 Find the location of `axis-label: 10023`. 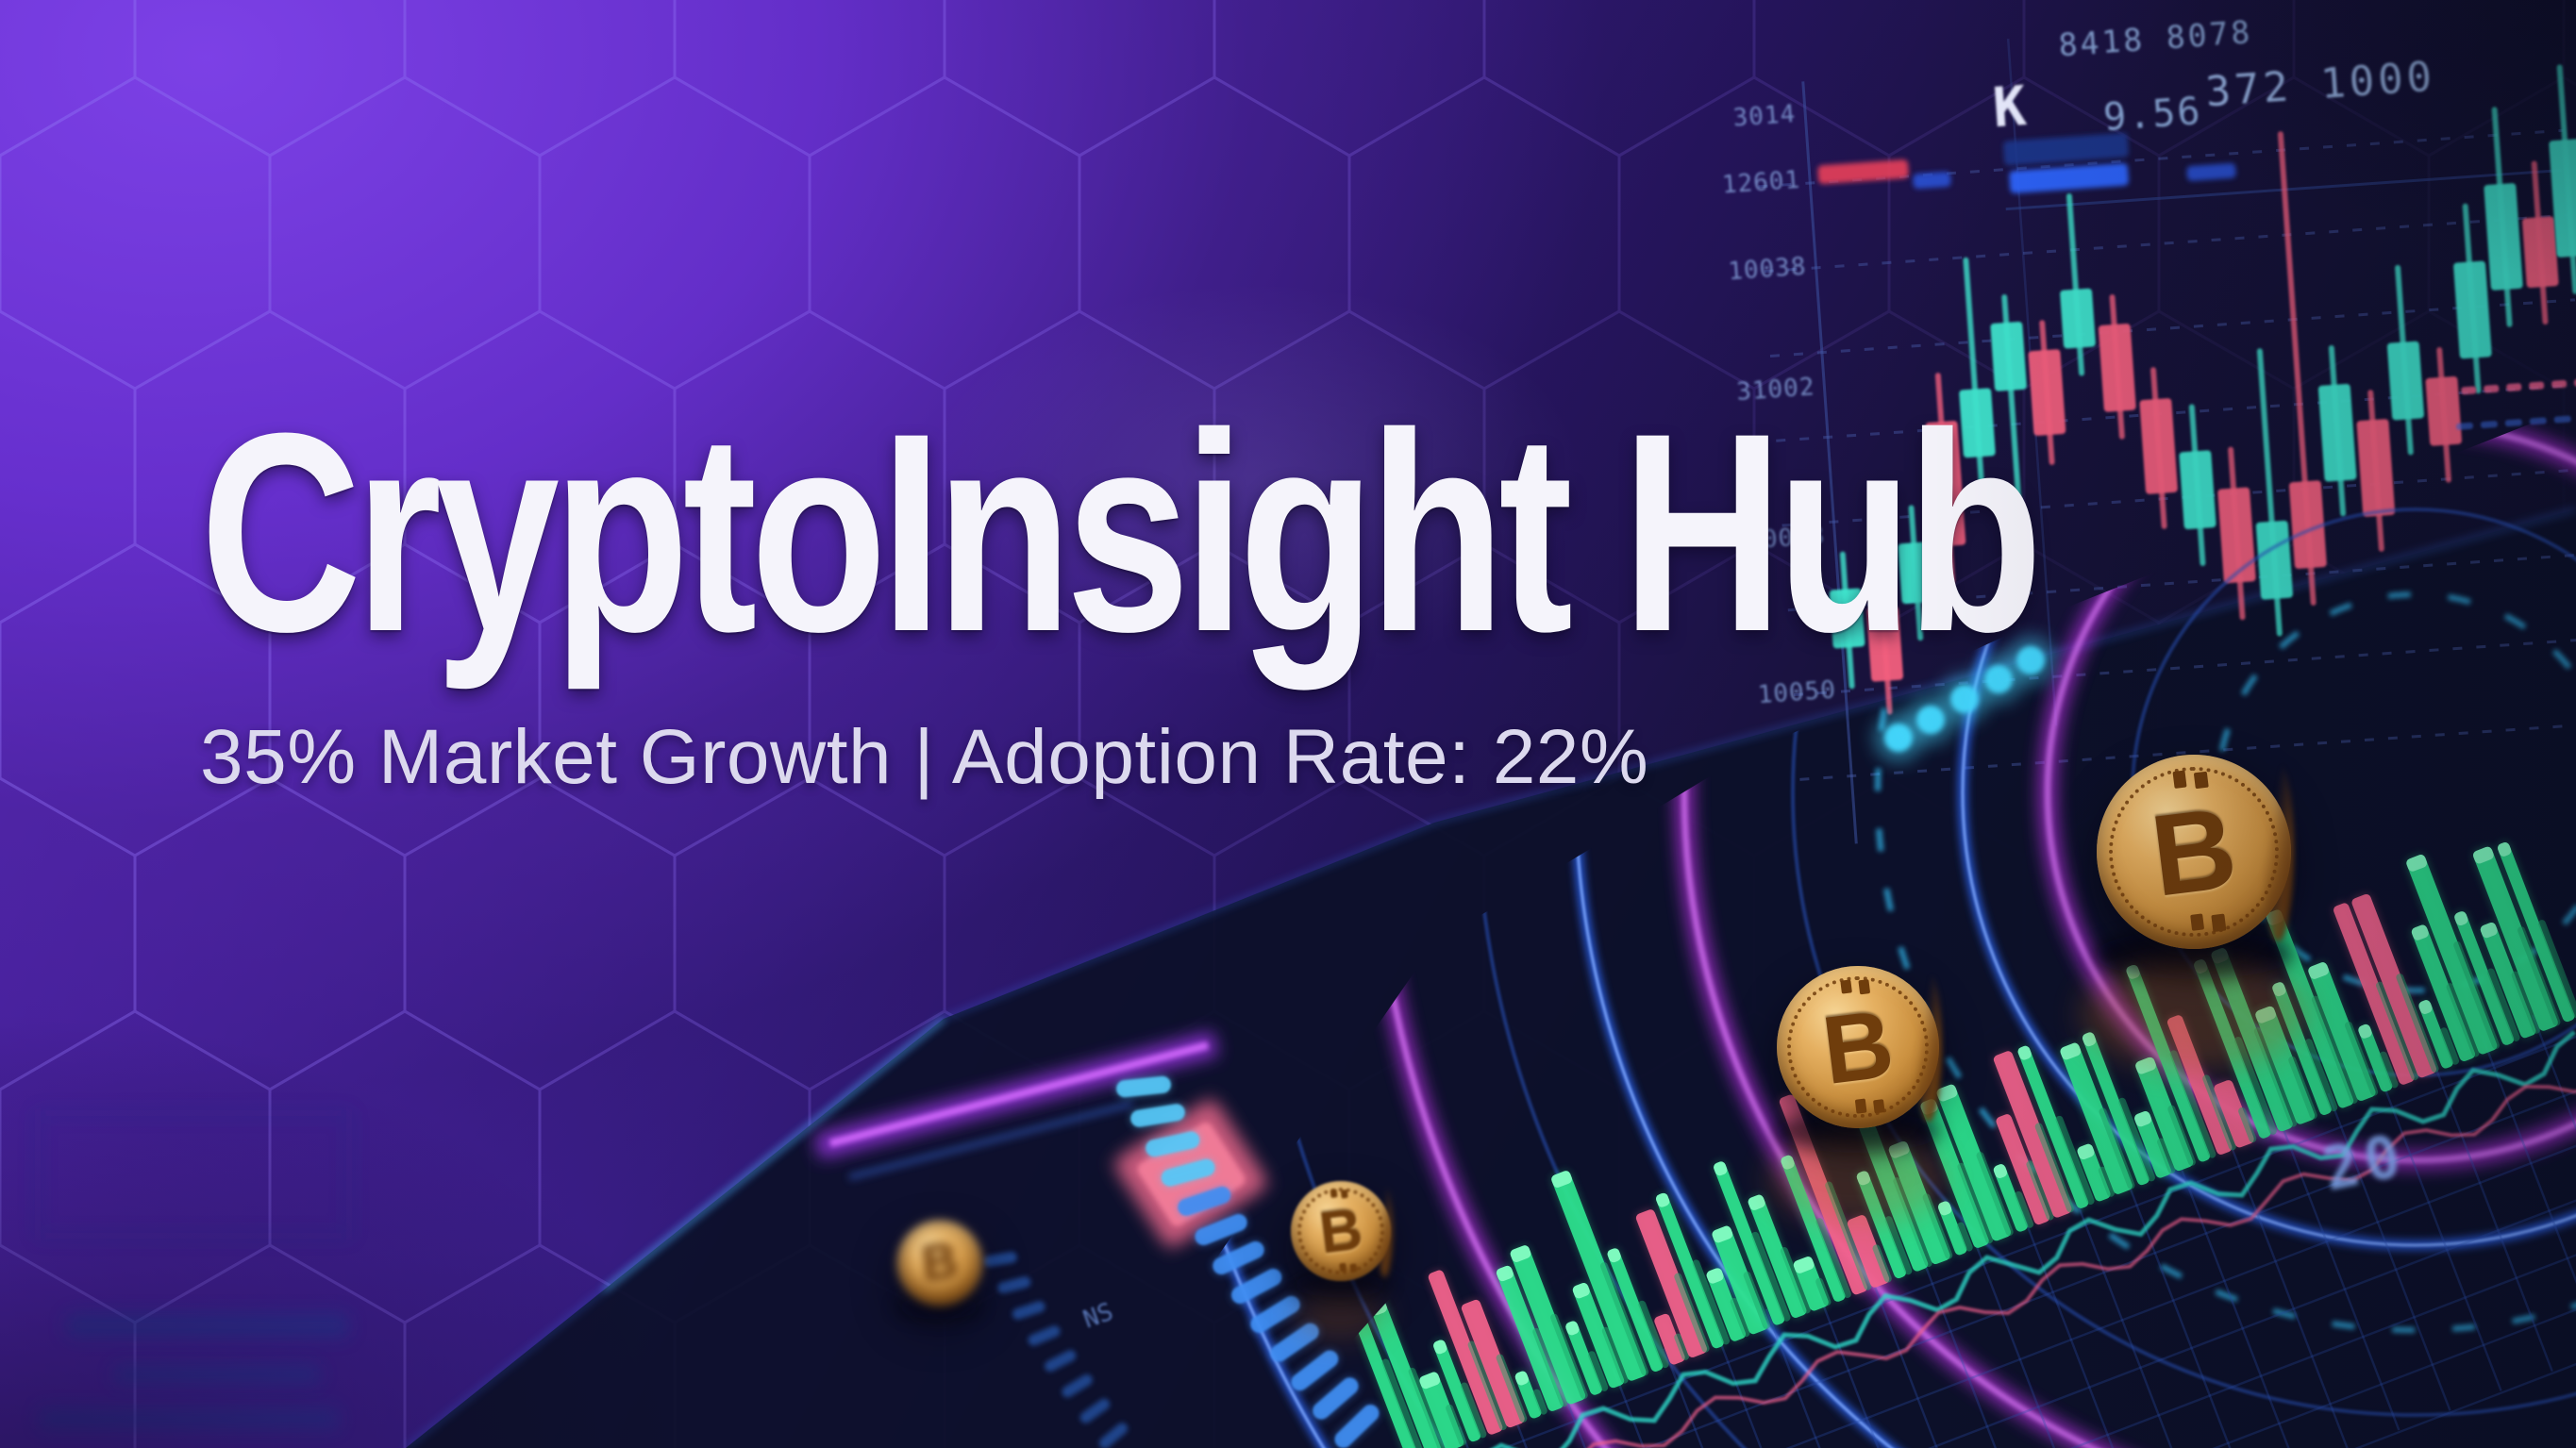

axis-label: 10023 is located at coordinates (1786, 539).